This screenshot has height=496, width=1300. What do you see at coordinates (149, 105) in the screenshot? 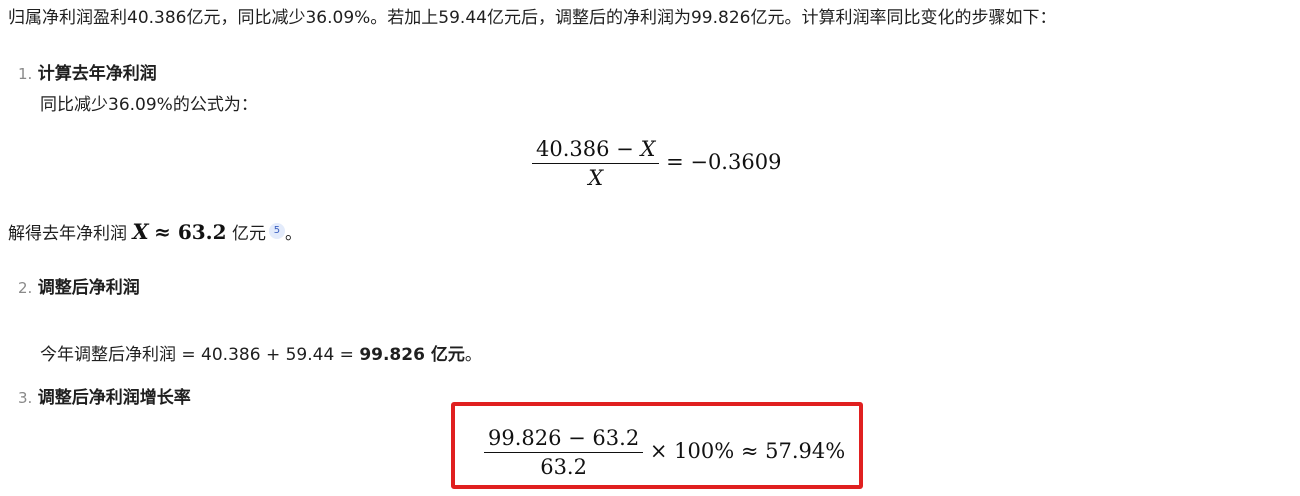
I see `step-1-description: 同比减少36.09%的公式为：` at bounding box center [149, 105].